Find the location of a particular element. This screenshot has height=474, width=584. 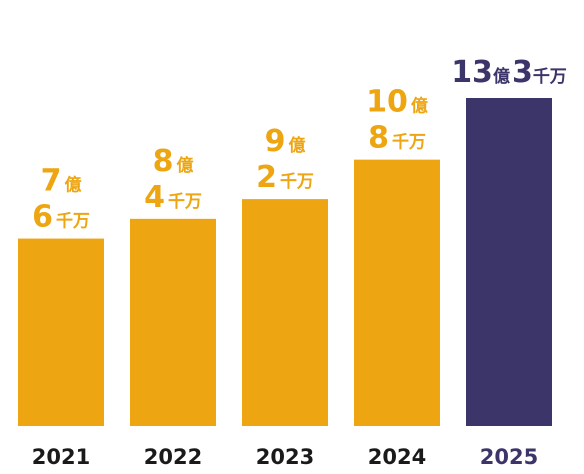

x-tick-label-2022: 2022 is located at coordinates (173, 457).